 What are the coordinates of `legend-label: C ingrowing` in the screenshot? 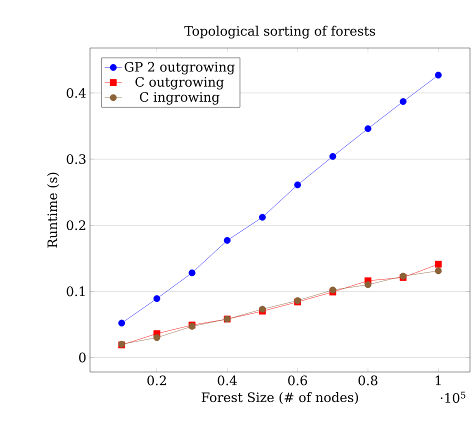 It's located at (180, 98).